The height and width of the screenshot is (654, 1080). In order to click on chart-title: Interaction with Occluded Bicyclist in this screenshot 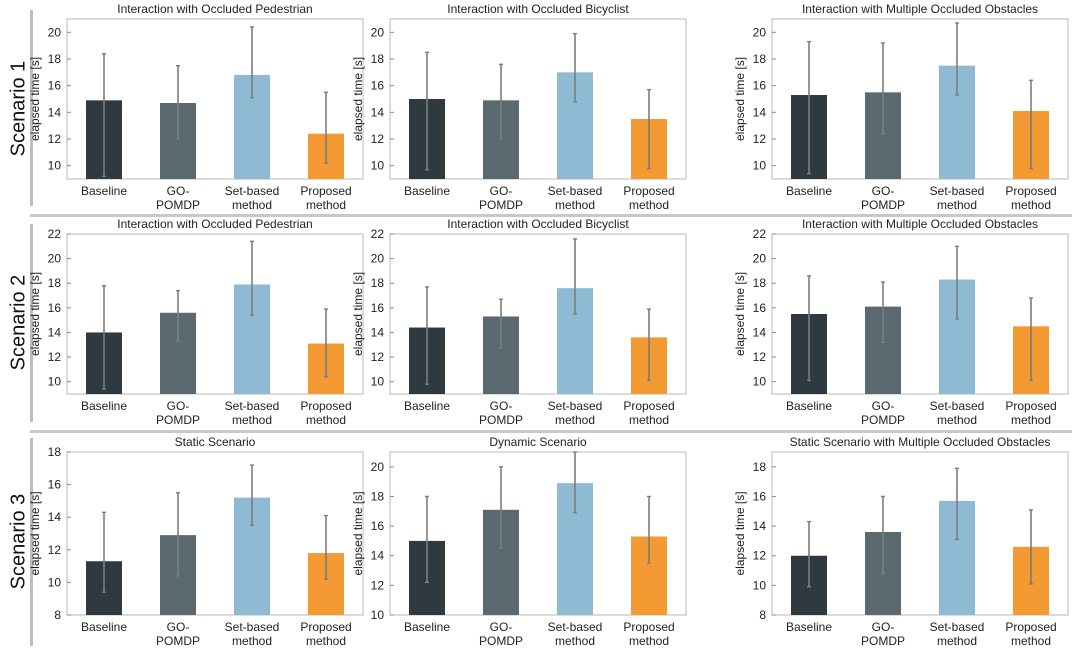, I will do `click(538, 224)`.